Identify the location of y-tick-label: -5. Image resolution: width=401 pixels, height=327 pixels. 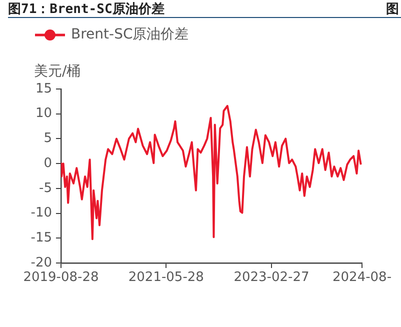
(45, 188).